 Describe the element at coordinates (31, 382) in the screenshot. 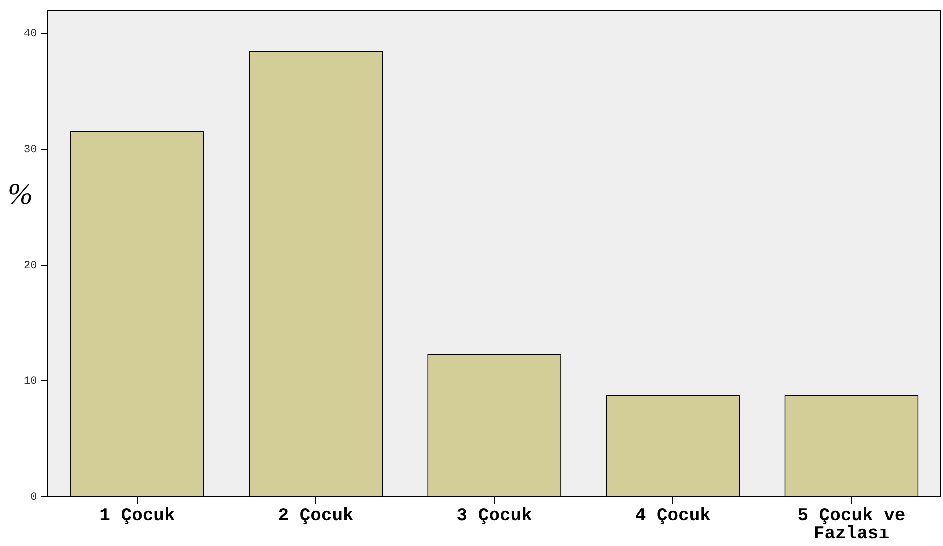

I see `y-tick-label: 10` at that location.